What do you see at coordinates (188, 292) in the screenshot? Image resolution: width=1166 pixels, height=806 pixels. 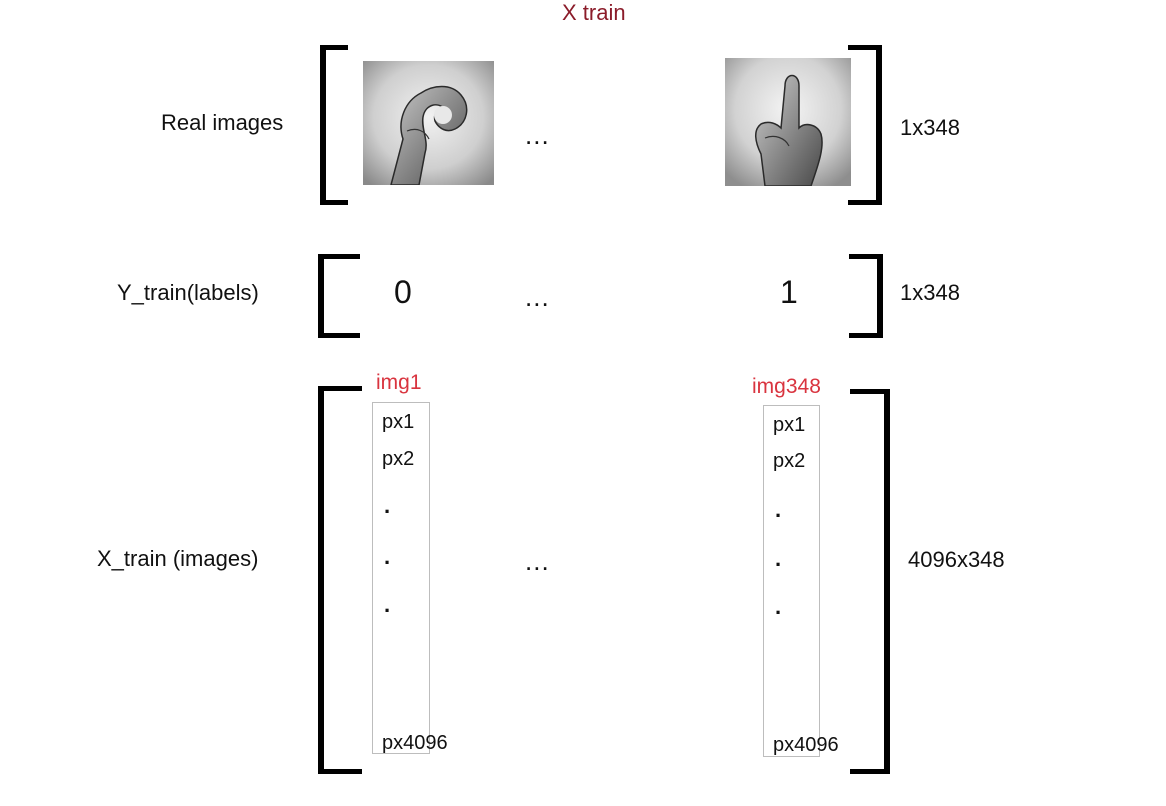 I see `y-train-label: Y_train(labels)` at bounding box center [188, 292].